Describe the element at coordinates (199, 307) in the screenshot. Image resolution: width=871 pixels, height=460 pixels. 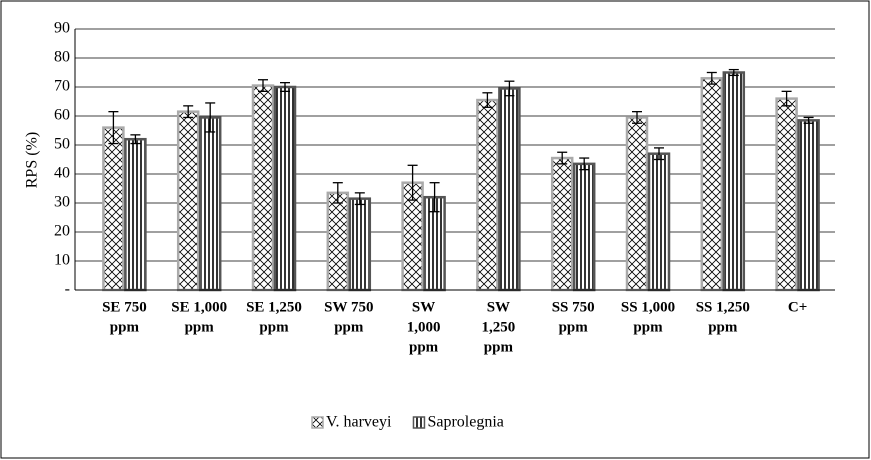
I see `x-tick-label: SE 1,000` at that location.